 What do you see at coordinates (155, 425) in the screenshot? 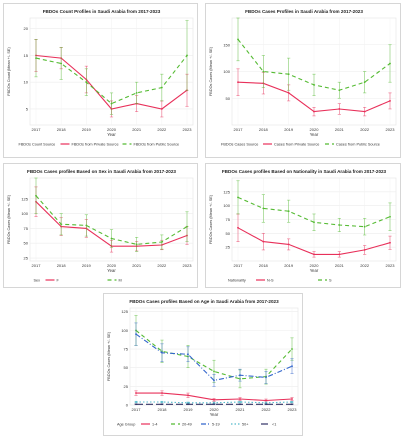
I see `legend-label: 1-4` at bounding box center [155, 425].